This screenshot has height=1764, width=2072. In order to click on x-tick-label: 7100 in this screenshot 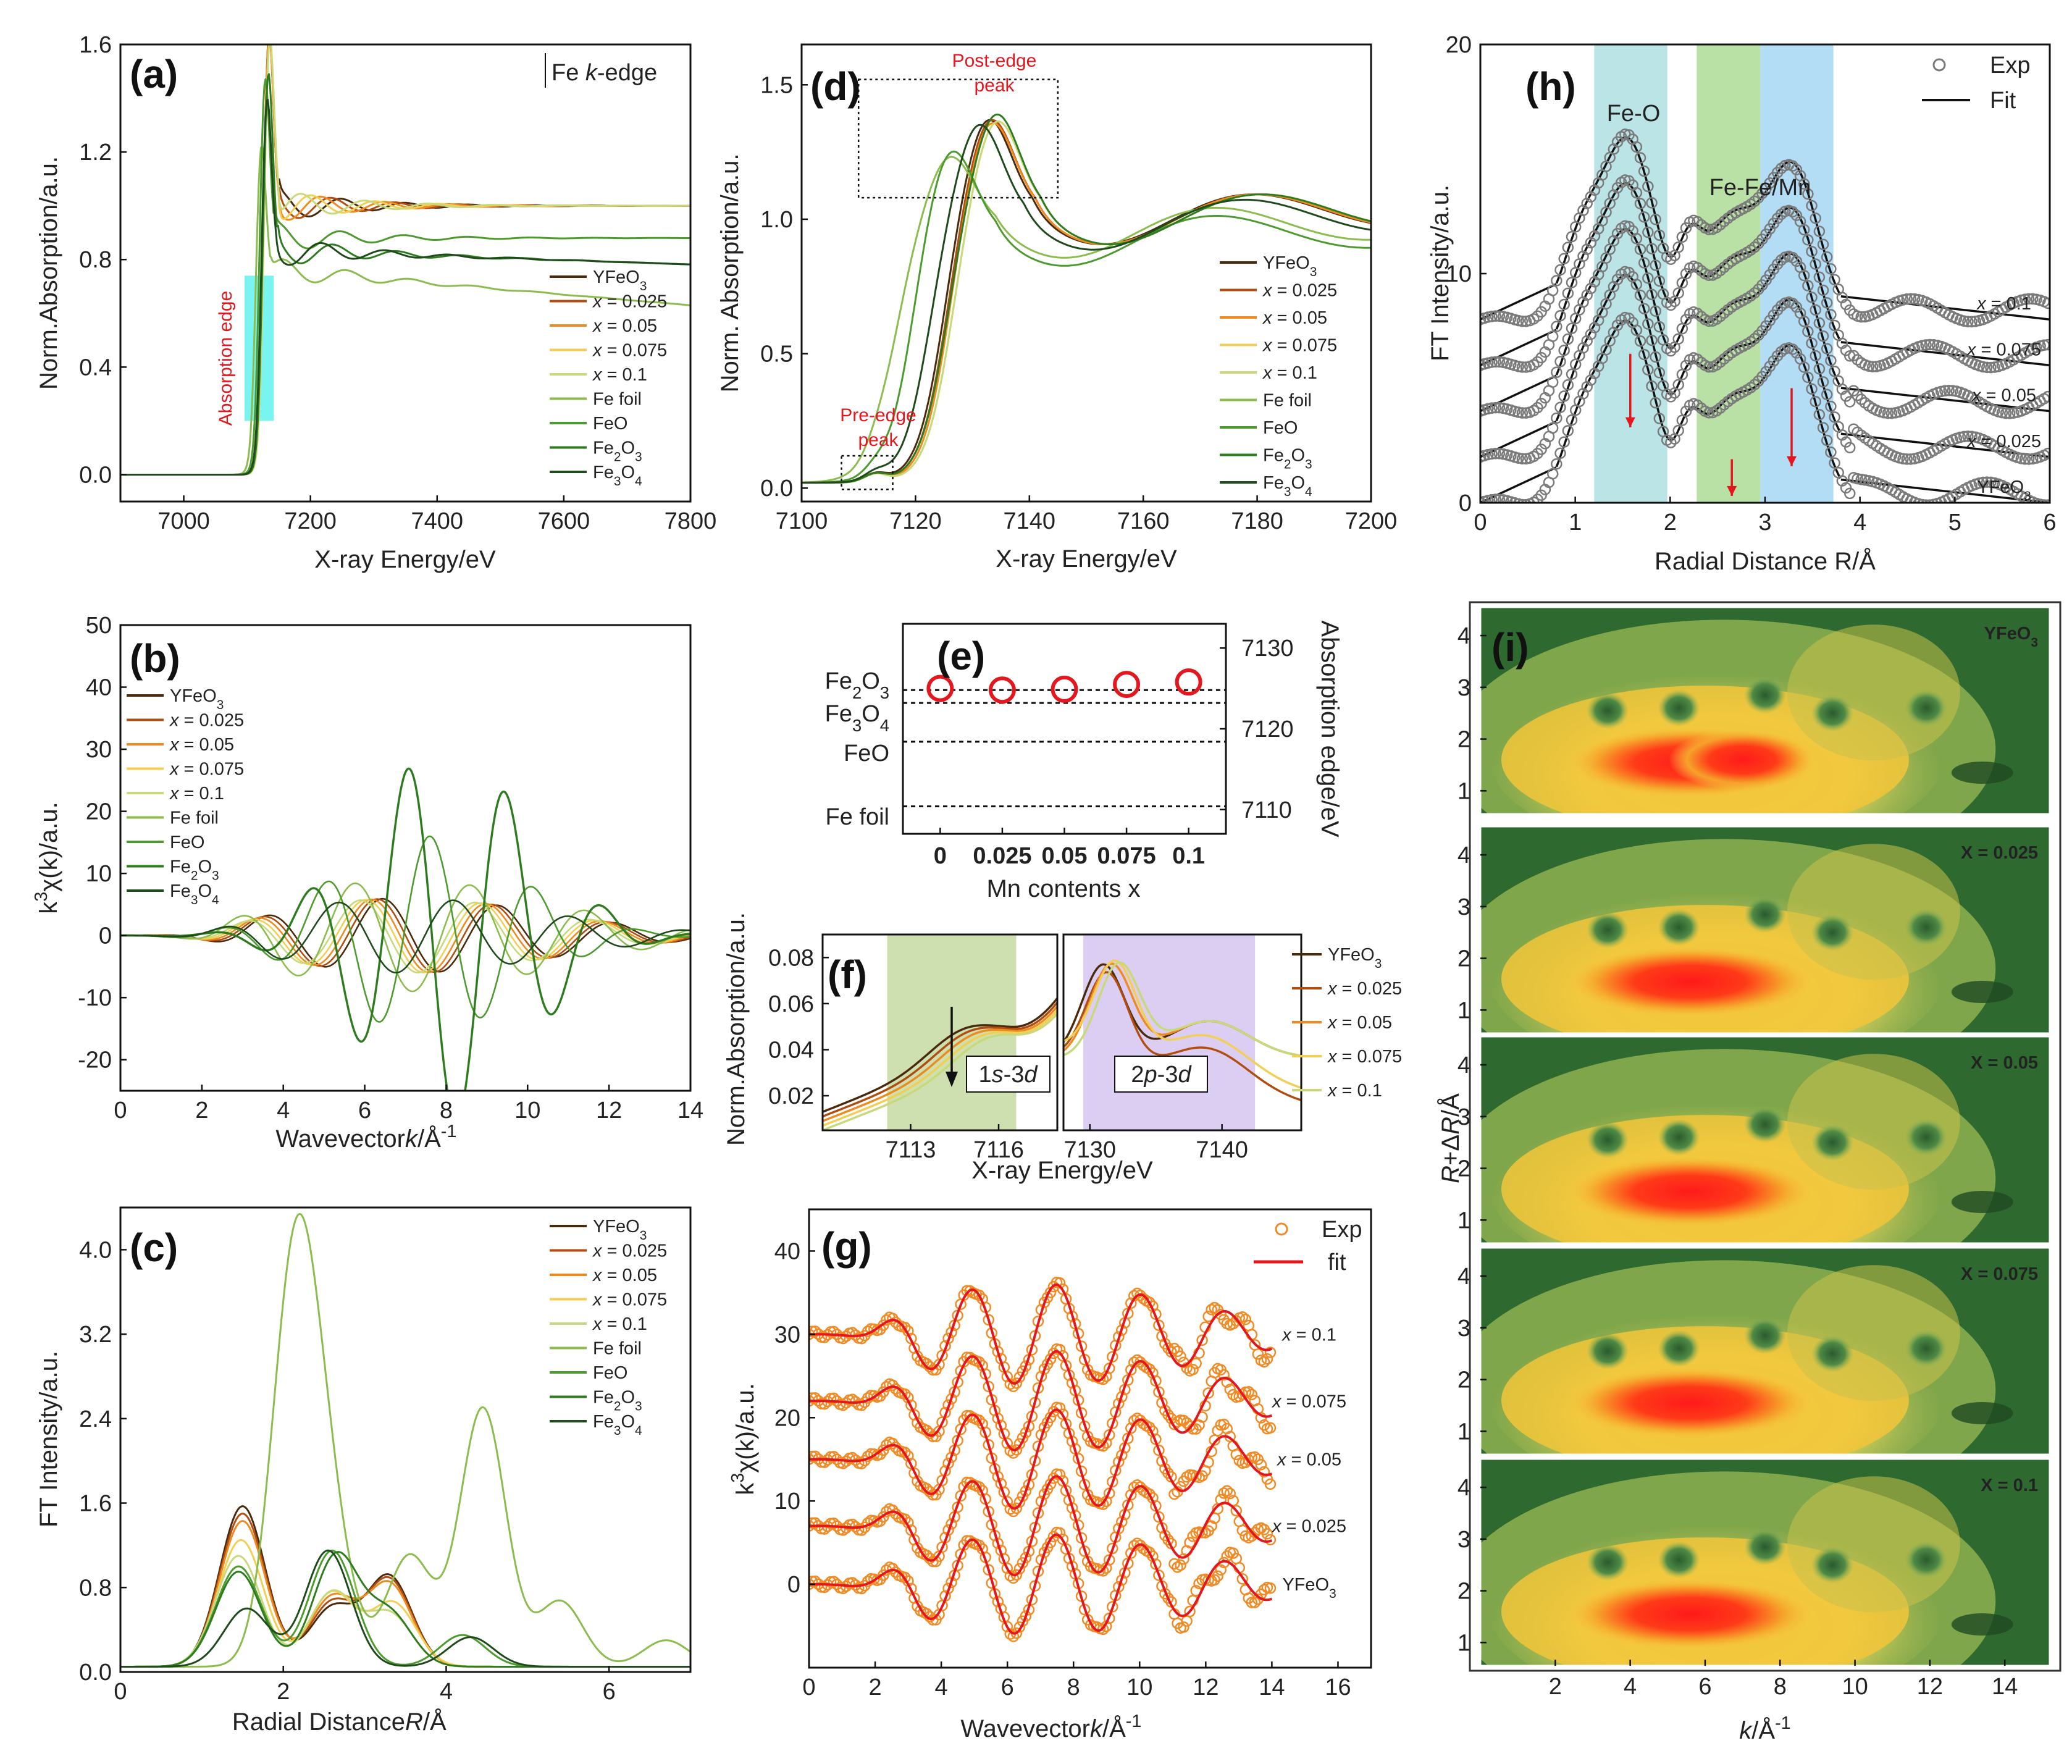, I will do `click(802, 521)`.